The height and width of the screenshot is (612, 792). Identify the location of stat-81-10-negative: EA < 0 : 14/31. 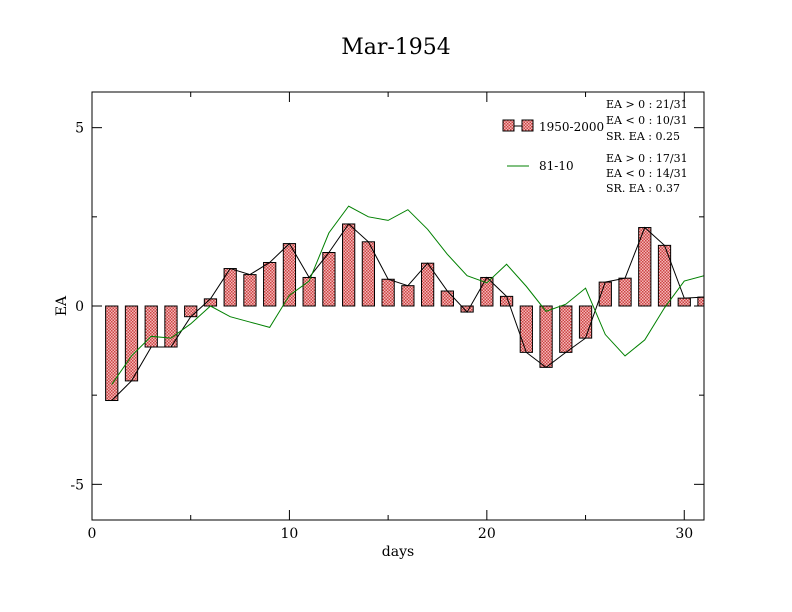
(647, 173).